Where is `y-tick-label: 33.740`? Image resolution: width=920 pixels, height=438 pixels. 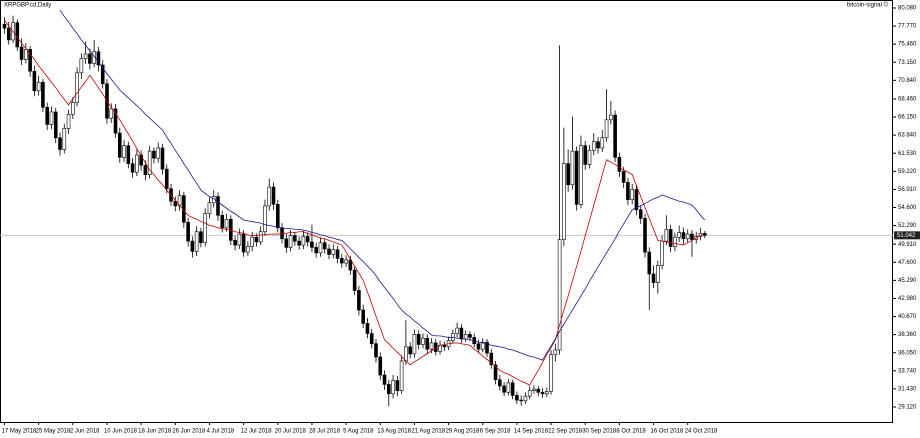 y-tick-label: 33.740 is located at coordinates (907, 371).